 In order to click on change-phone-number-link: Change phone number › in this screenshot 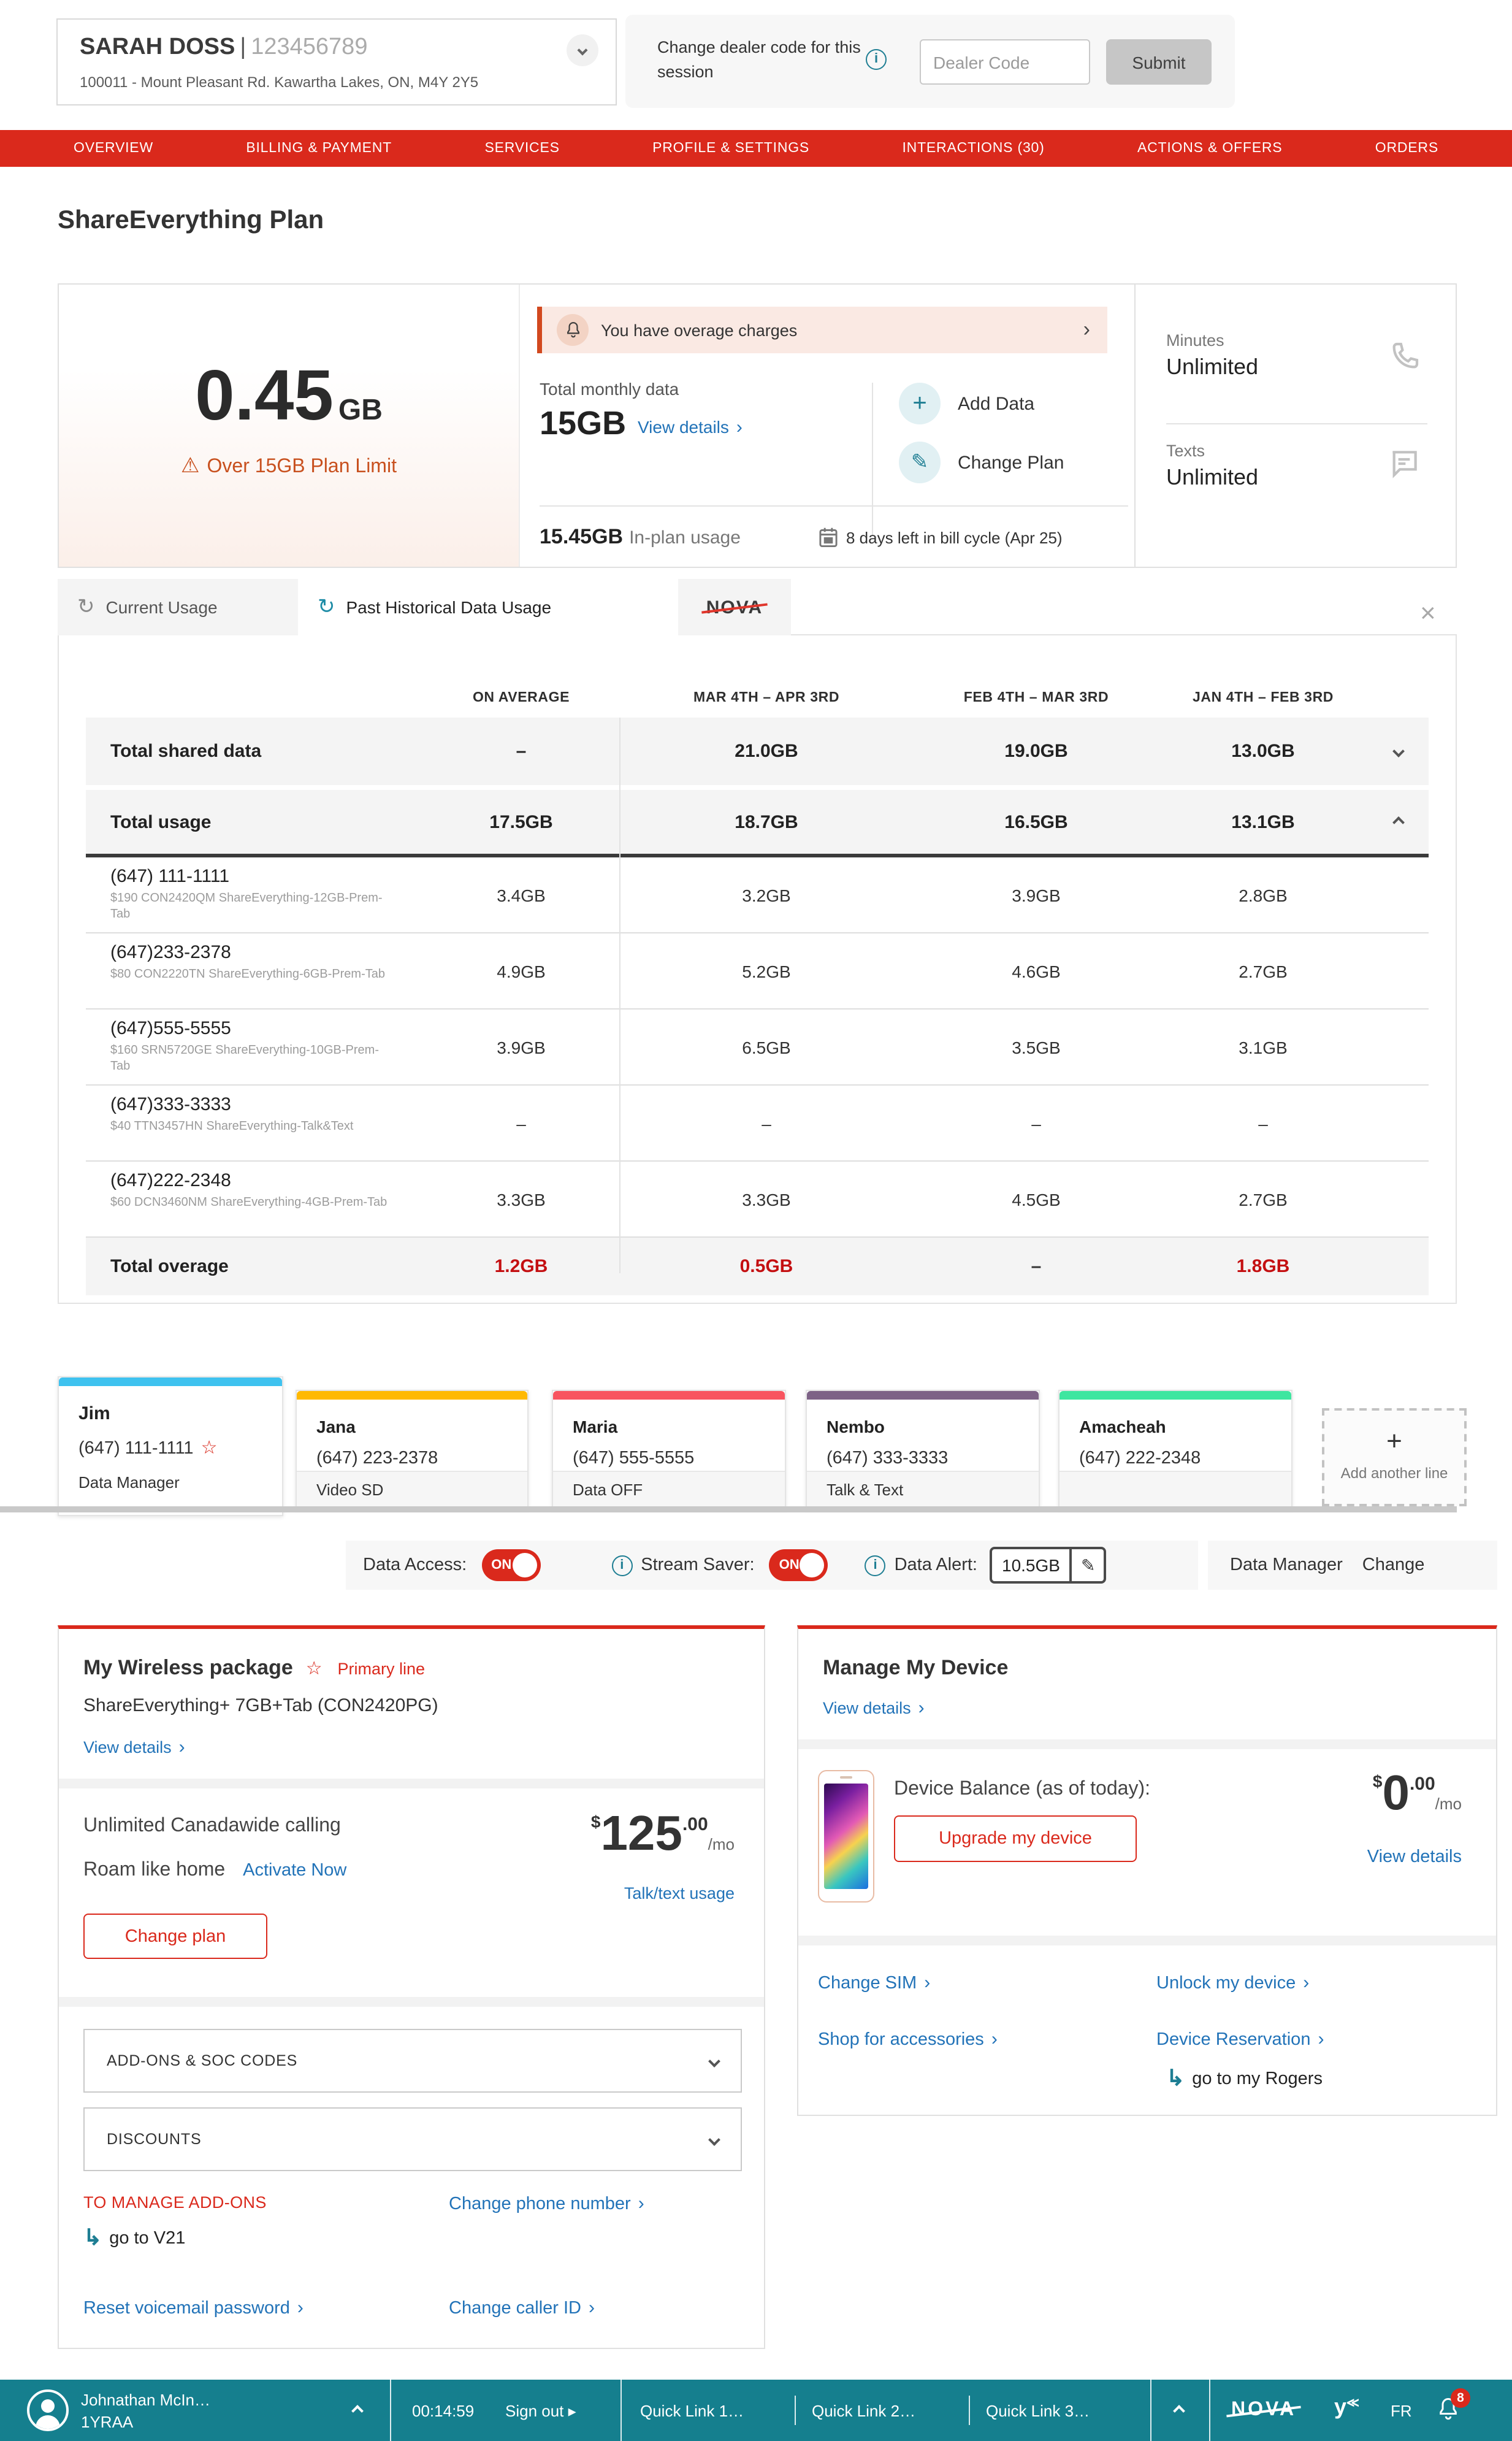, I will do `click(546, 2204)`.